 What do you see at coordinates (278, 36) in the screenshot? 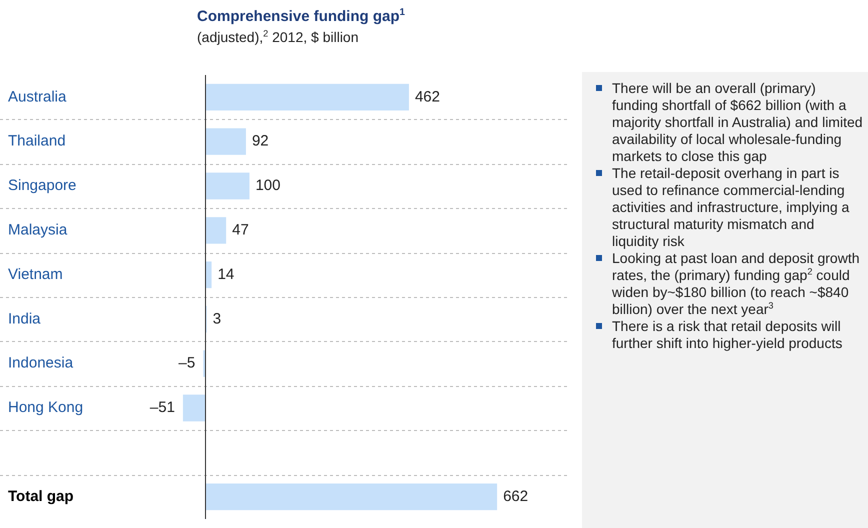
I see `chart-subtitle: (adjusted),$^{2}$ 2012, $ billion` at bounding box center [278, 36].